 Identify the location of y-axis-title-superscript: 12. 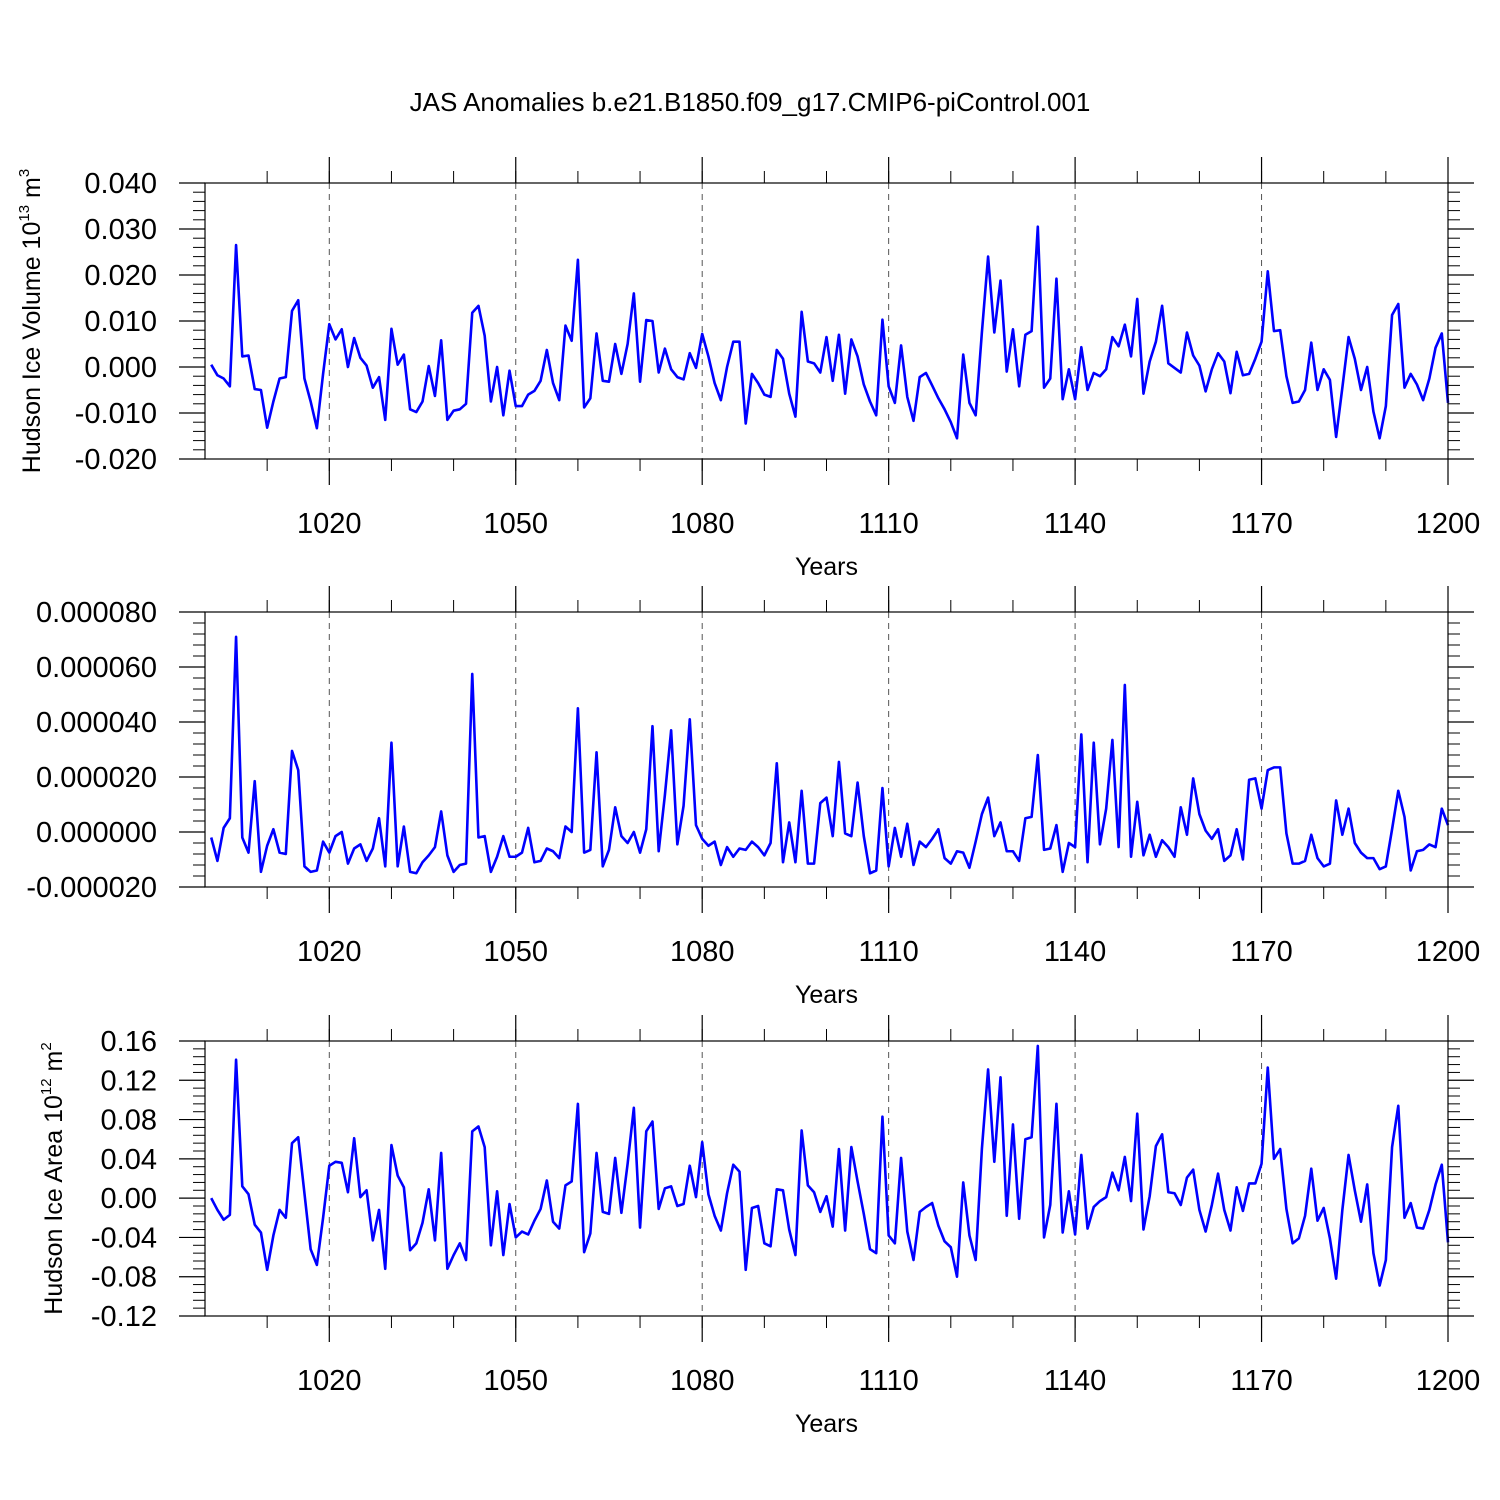
(46, 1086).